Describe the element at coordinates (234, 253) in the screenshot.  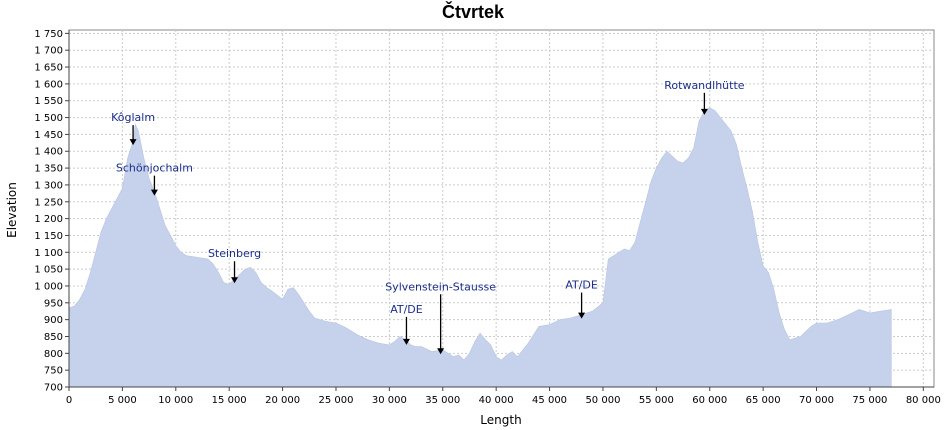
I see `annotation-label: Steinberg` at that location.